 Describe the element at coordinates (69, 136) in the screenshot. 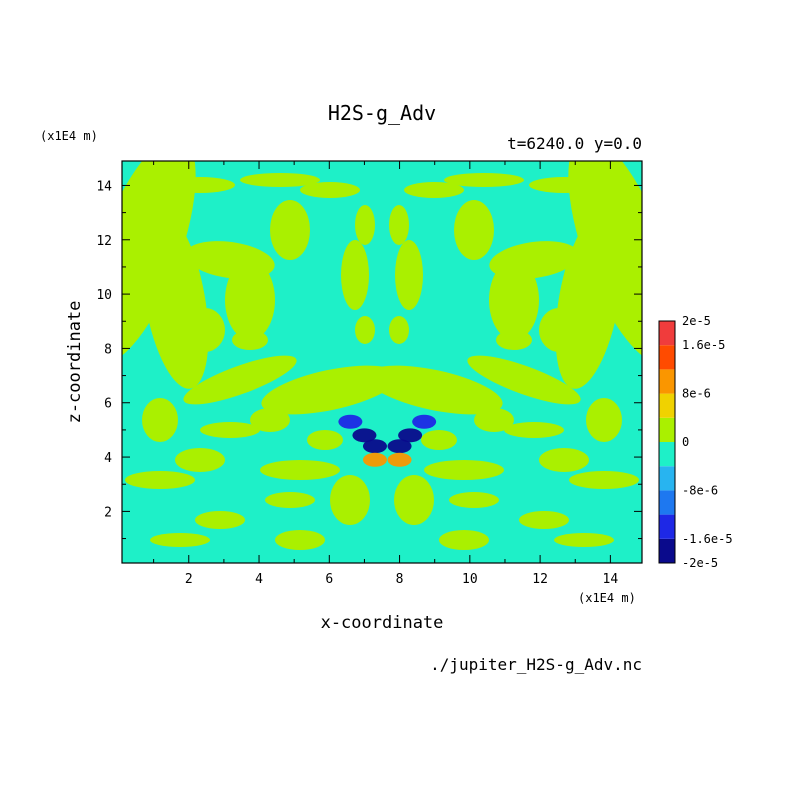

I see `y-axis-unit: (x1E4 m)` at that location.